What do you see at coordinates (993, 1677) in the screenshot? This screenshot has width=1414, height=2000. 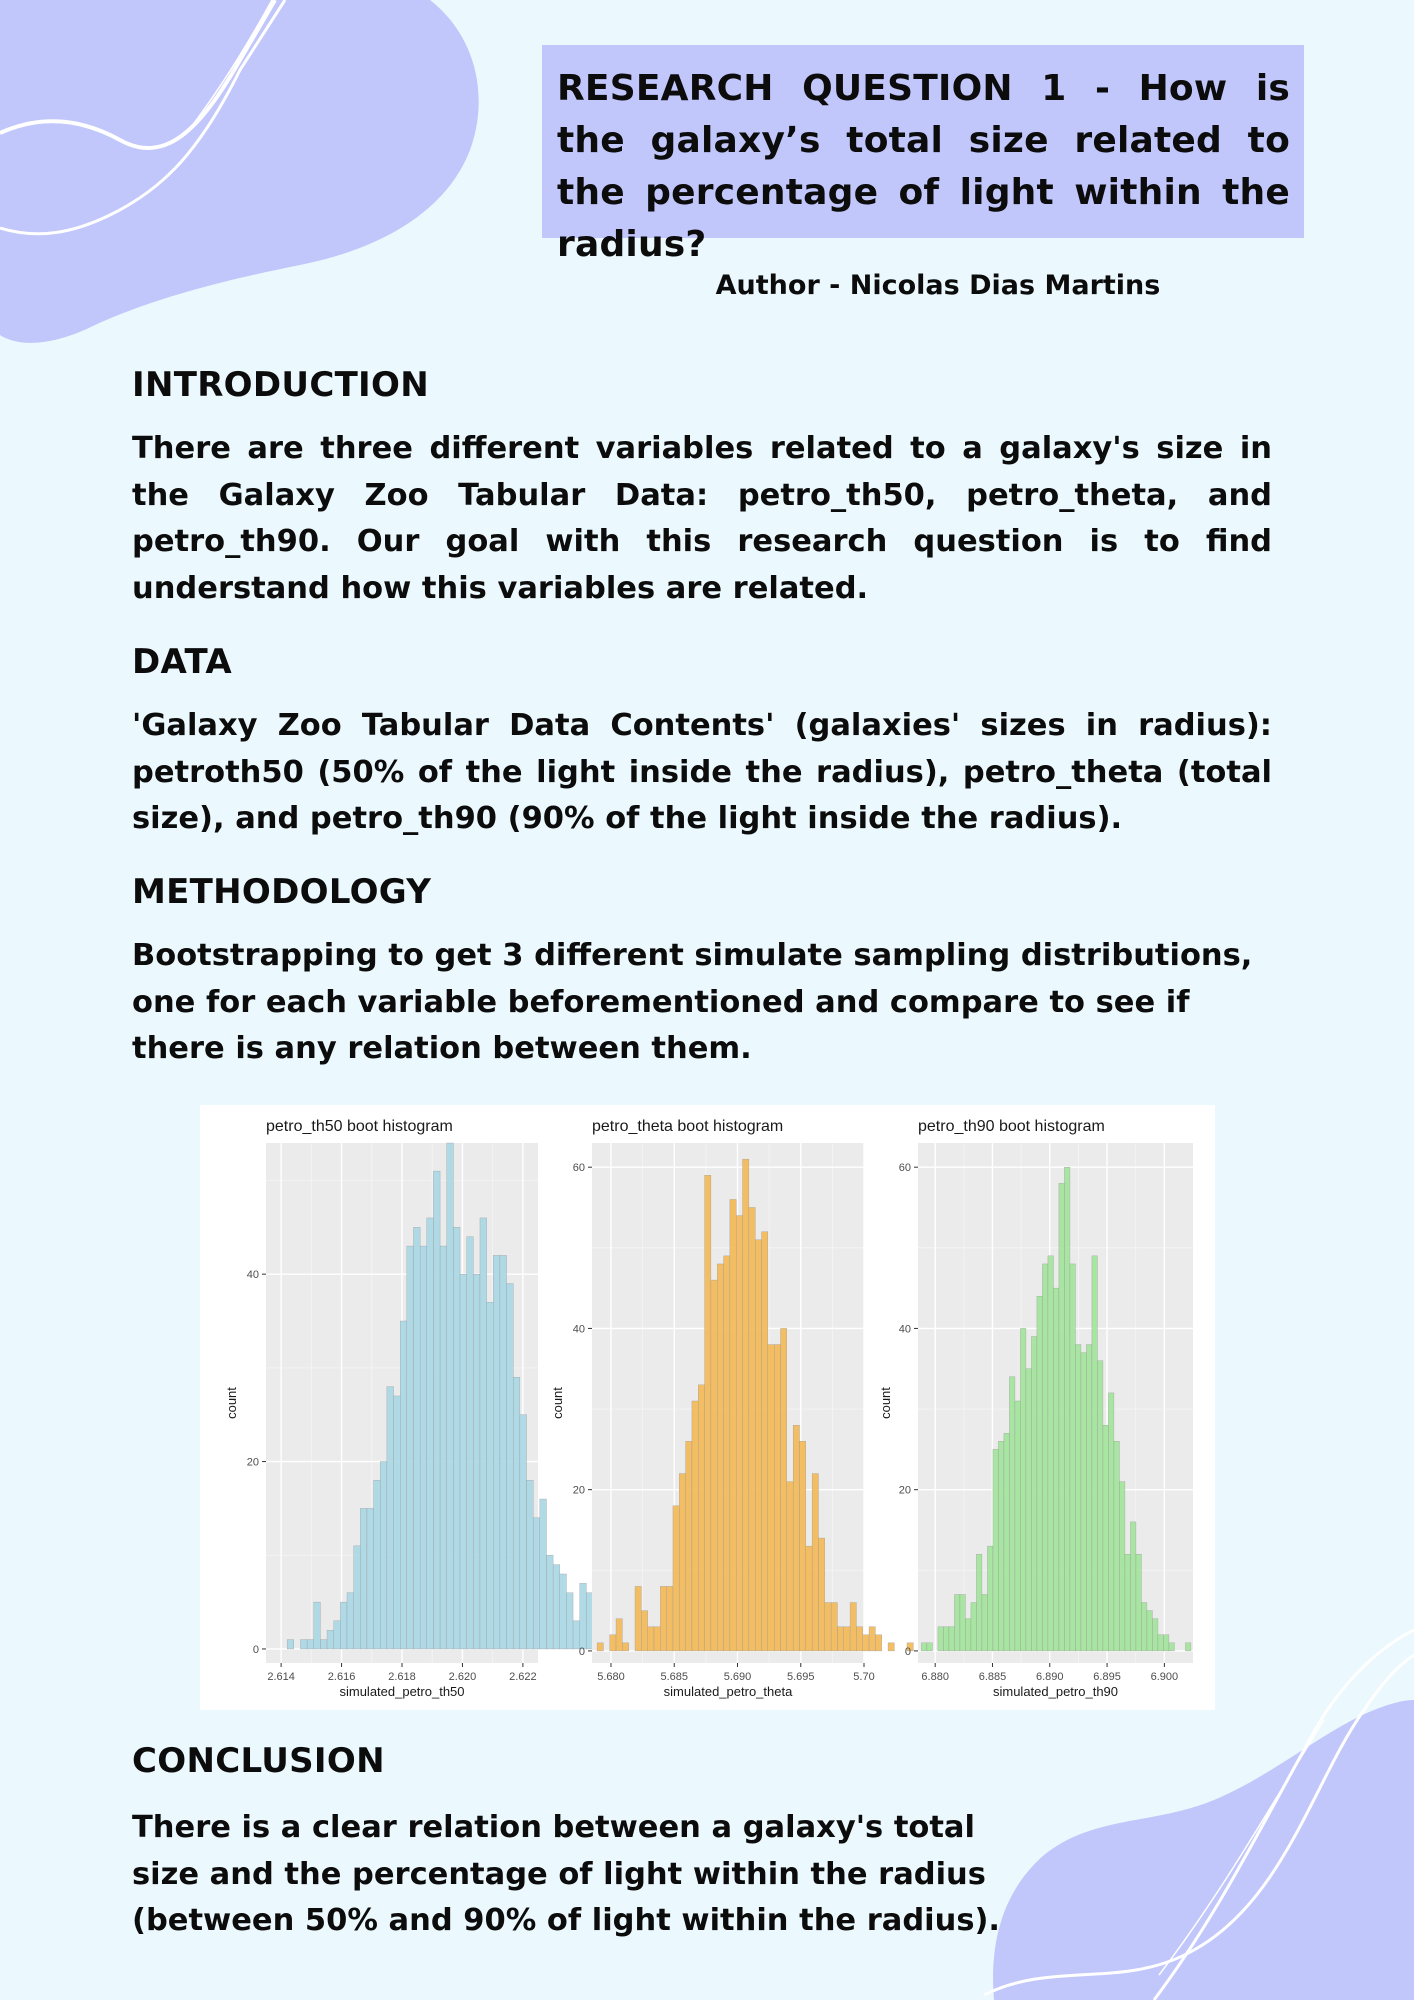 I see `x-tick-label: 6.885` at bounding box center [993, 1677].